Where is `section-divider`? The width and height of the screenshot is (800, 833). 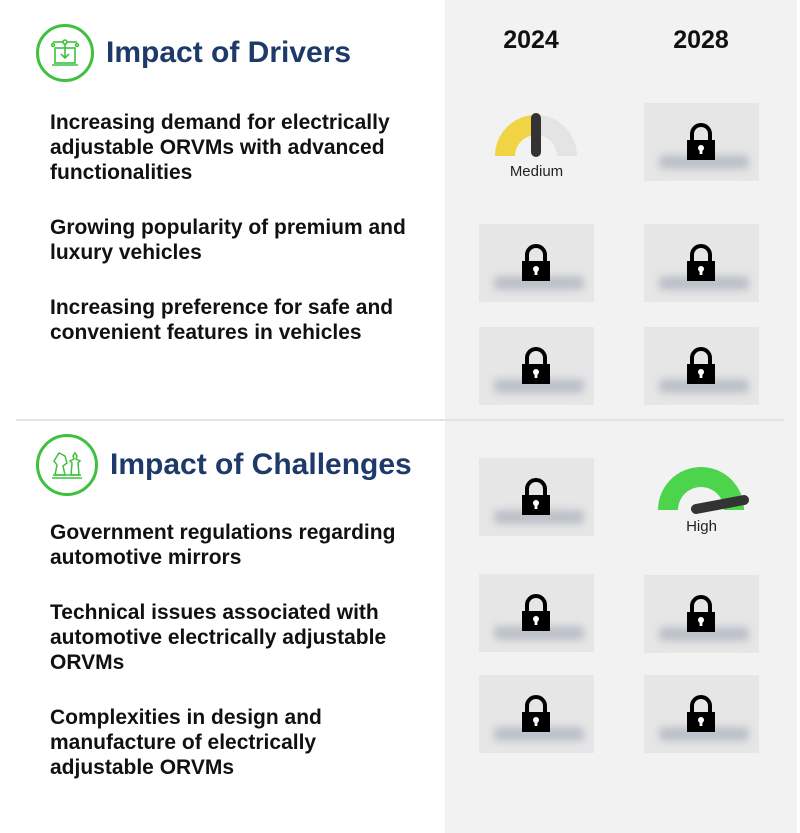 section-divider is located at coordinates (400, 420).